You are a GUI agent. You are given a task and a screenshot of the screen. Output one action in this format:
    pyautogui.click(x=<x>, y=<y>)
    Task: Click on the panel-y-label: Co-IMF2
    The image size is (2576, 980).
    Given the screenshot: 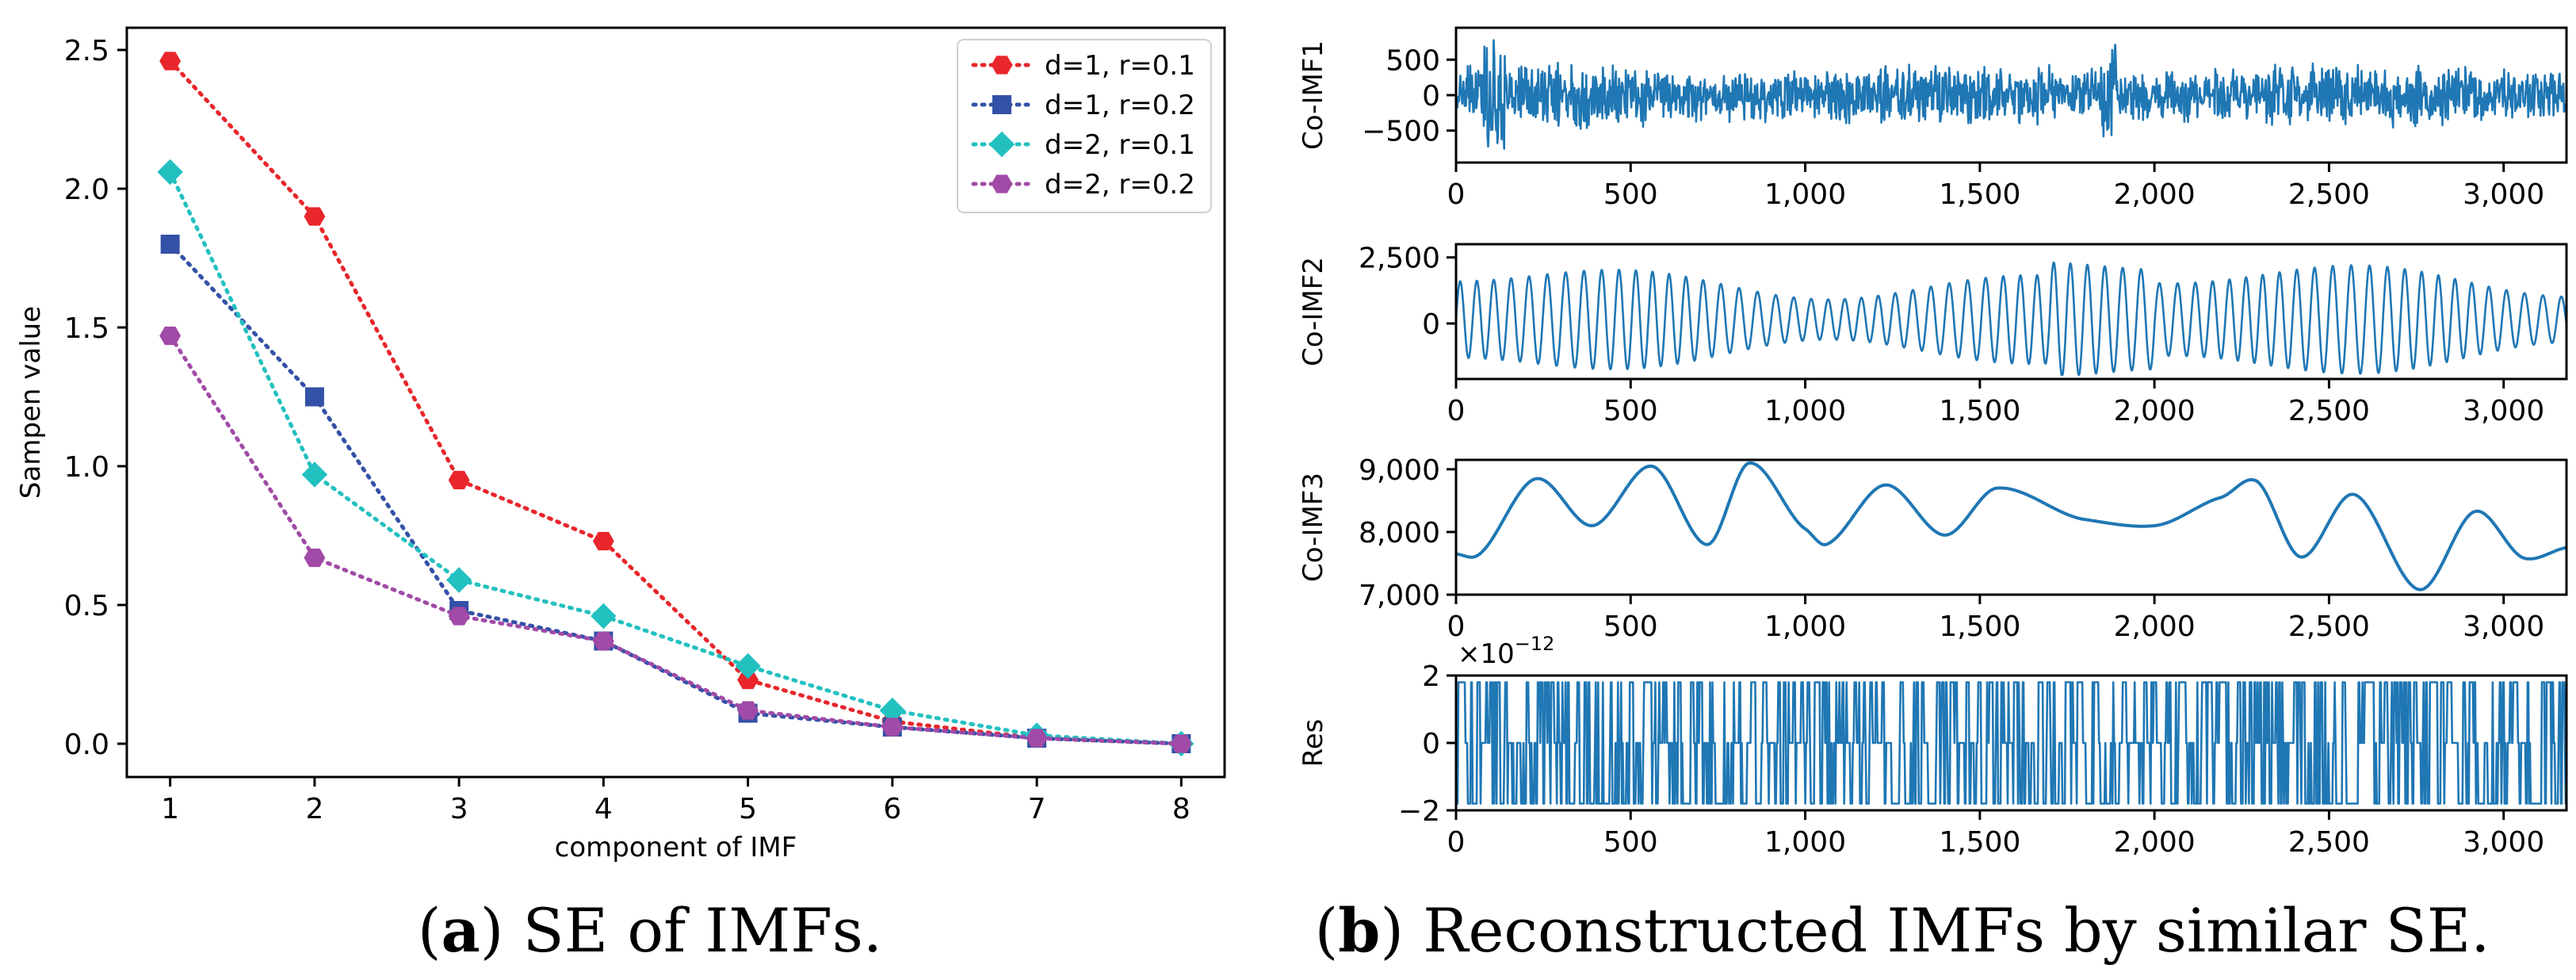 What is the action you would take?
    pyautogui.click(x=1313, y=311)
    